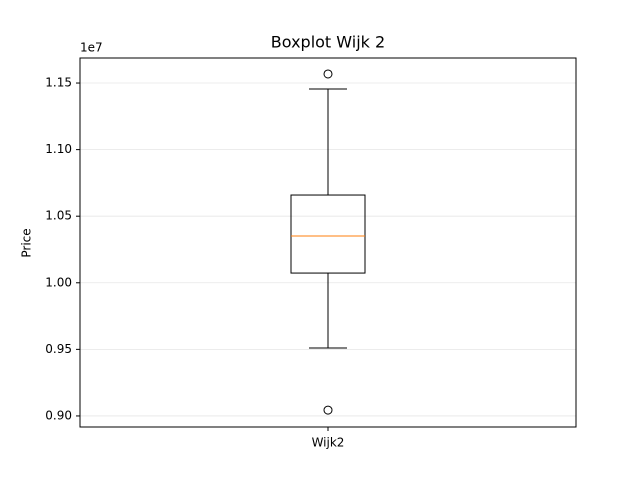 Image resolution: width=640 pixels, height=480 pixels. What do you see at coordinates (328, 234) in the screenshot?
I see `box` at bounding box center [328, 234].